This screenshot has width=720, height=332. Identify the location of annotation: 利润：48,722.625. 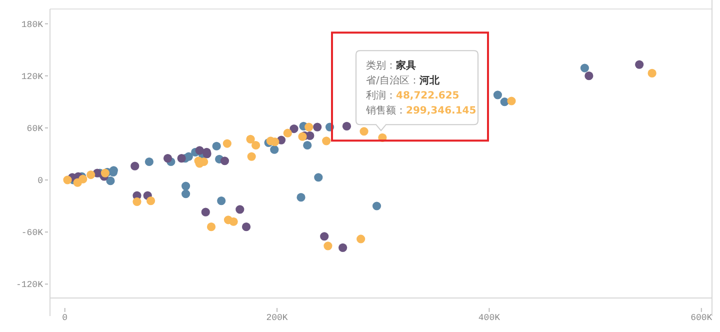
(413, 96).